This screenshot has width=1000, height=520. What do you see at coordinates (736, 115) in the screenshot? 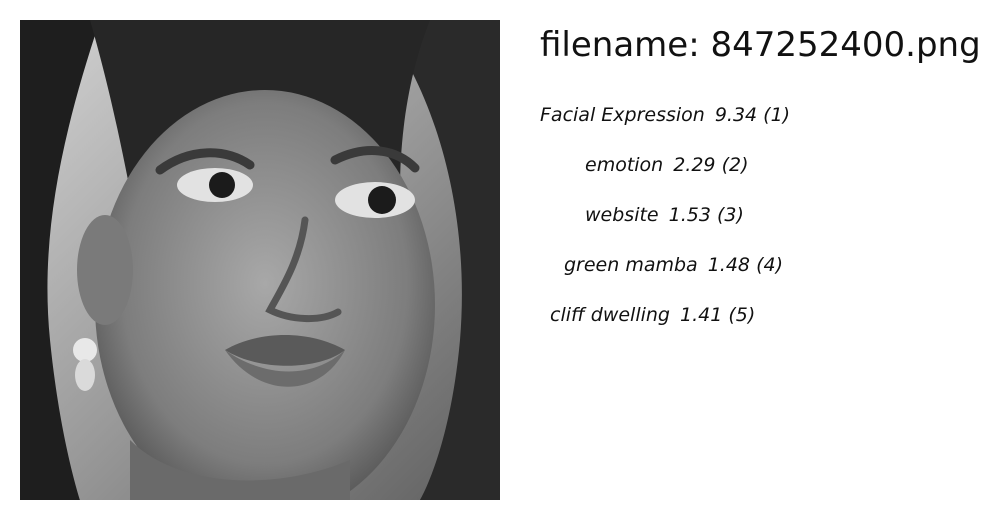
I see `label-score: 9.34` at bounding box center [736, 115].